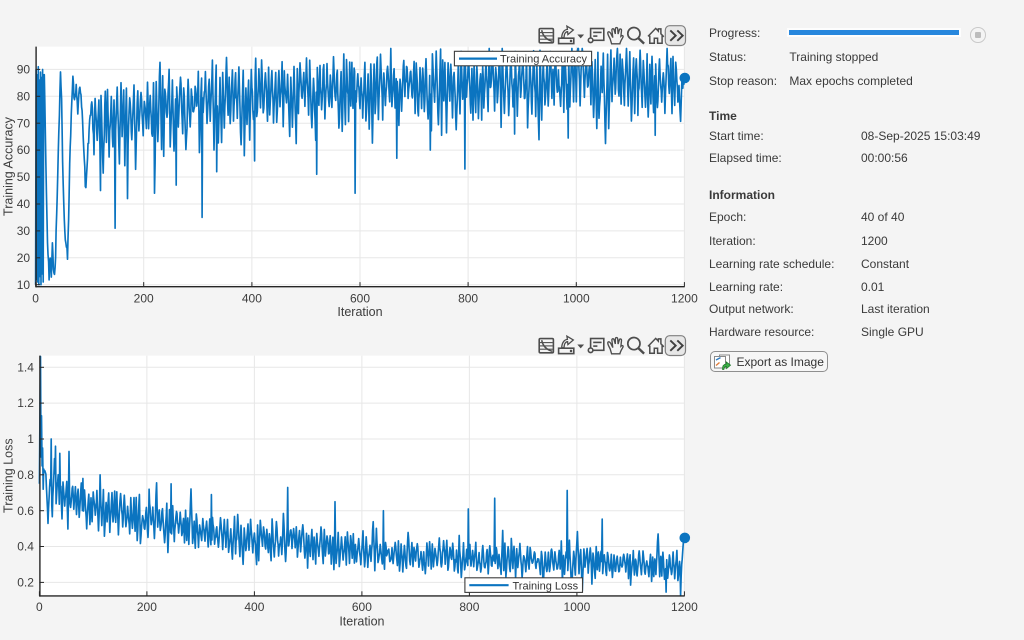 This screenshot has width=1024, height=640. What do you see at coordinates (24, 123) in the screenshot?
I see `svg-text: 70` at bounding box center [24, 123].